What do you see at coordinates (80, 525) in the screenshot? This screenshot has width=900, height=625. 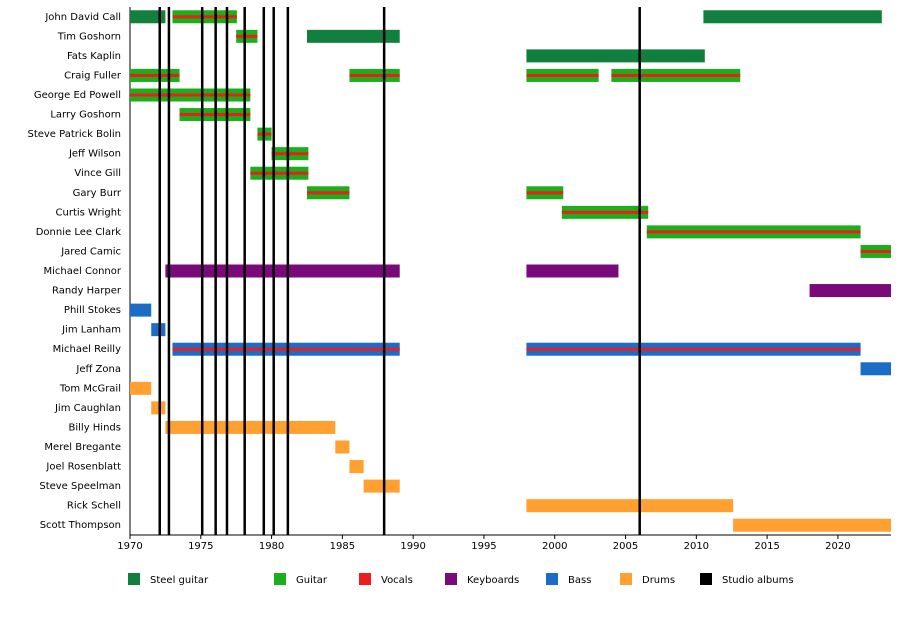 I see `member-name: Scott Thompson` at bounding box center [80, 525].